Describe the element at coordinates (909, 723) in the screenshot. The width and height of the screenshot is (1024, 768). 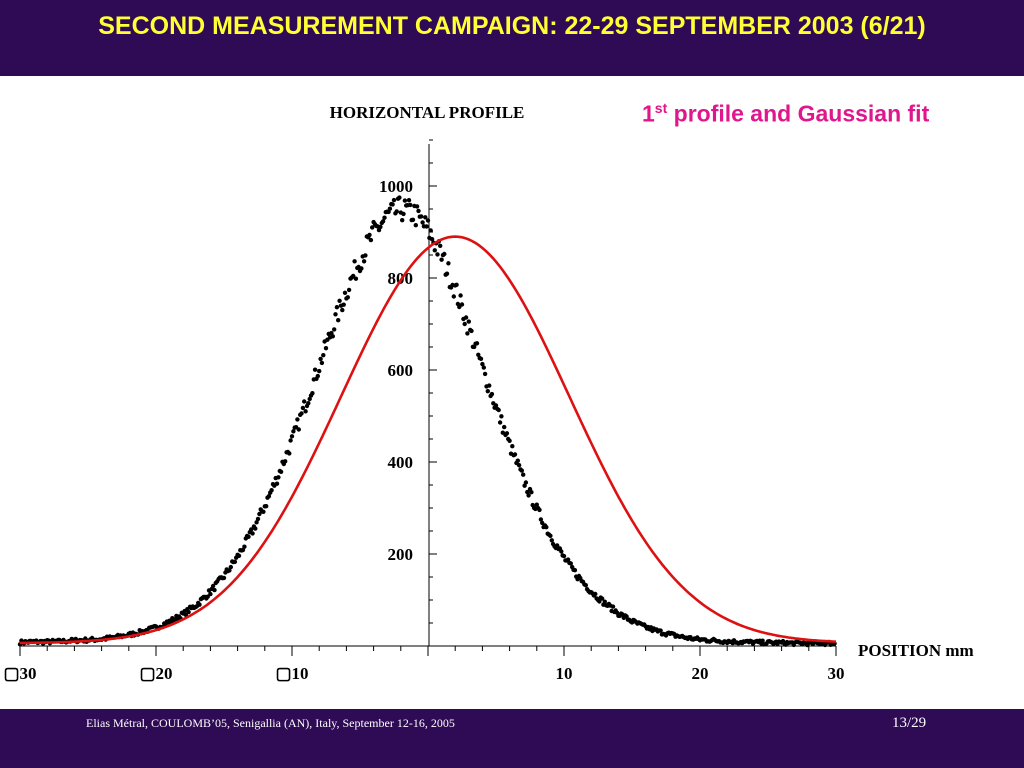
I see `page-number: 13/29` at that location.